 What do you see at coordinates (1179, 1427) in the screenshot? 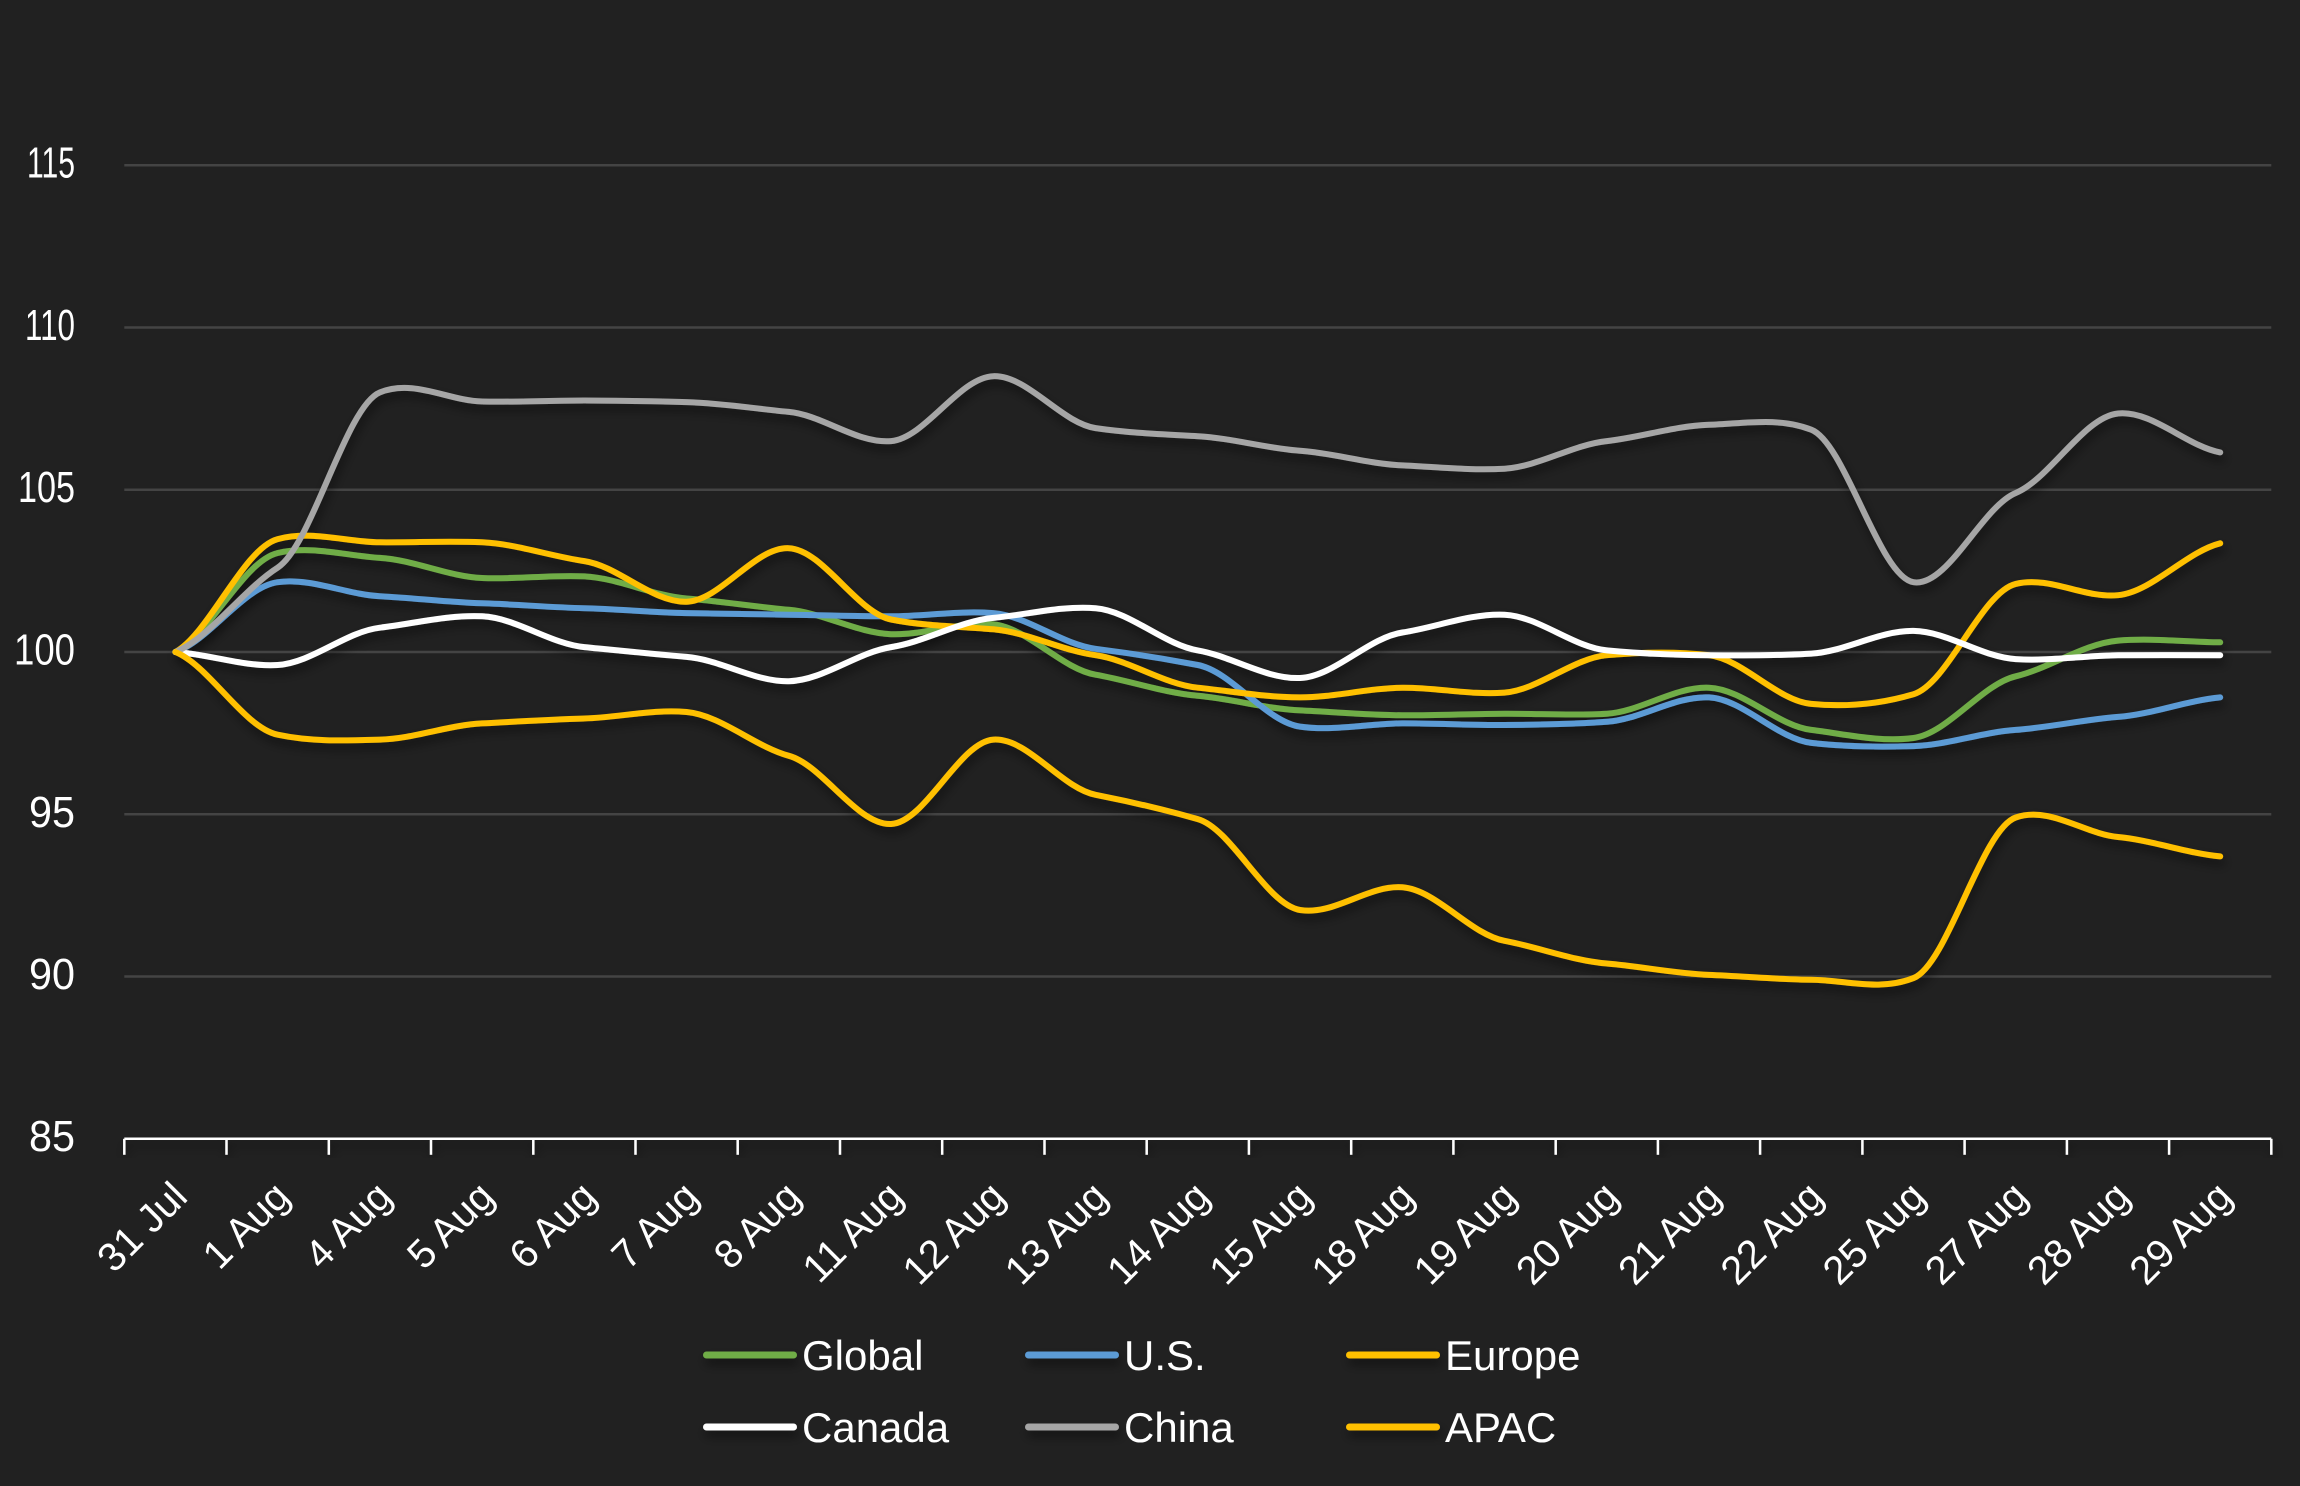
I see `svg-text: China` at bounding box center [1179, 1427].